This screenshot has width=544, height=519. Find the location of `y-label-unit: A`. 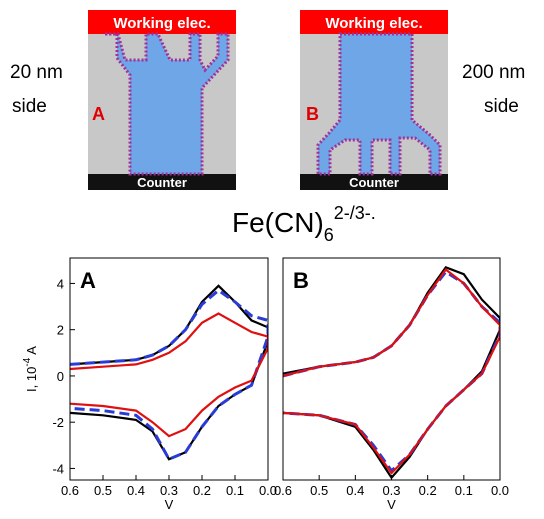

y-label-unit: A is located at coordinates (31, 350).